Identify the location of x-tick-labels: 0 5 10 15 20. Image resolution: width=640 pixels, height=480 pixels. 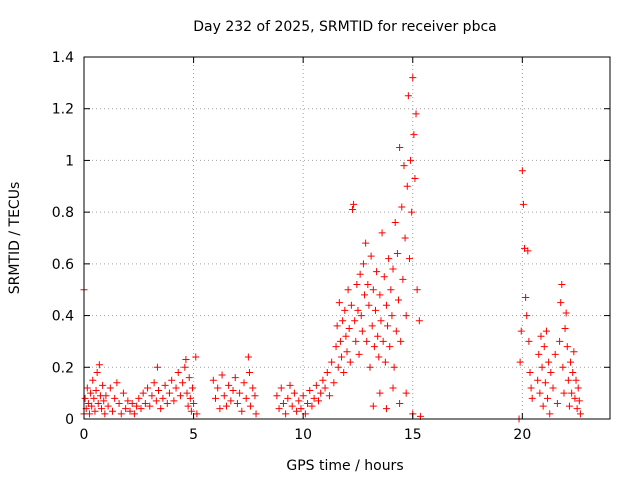
(306, 435).